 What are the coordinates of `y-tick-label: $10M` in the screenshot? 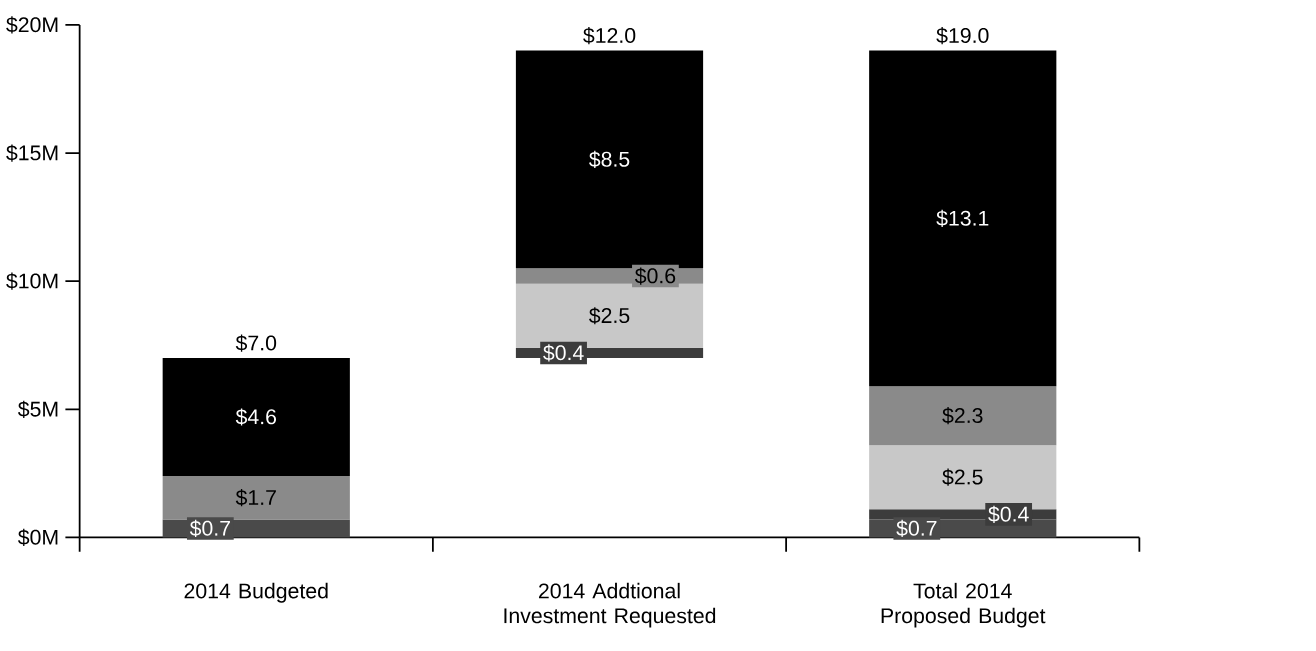 It's located at (32, 281).